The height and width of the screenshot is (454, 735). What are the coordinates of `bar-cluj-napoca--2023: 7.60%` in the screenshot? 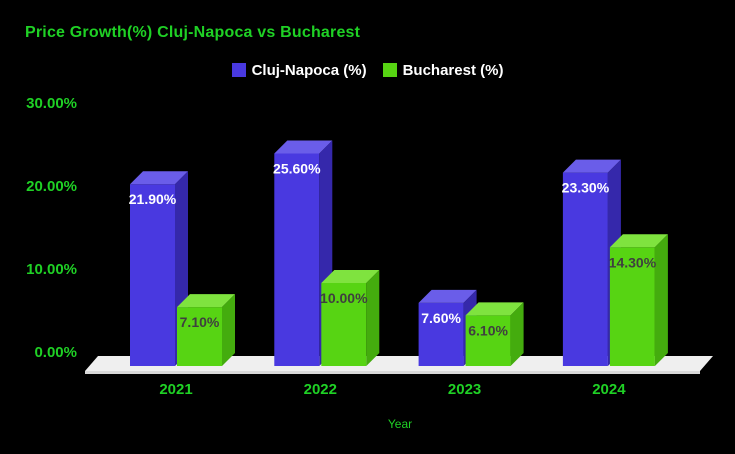 It's located at (447, 327).